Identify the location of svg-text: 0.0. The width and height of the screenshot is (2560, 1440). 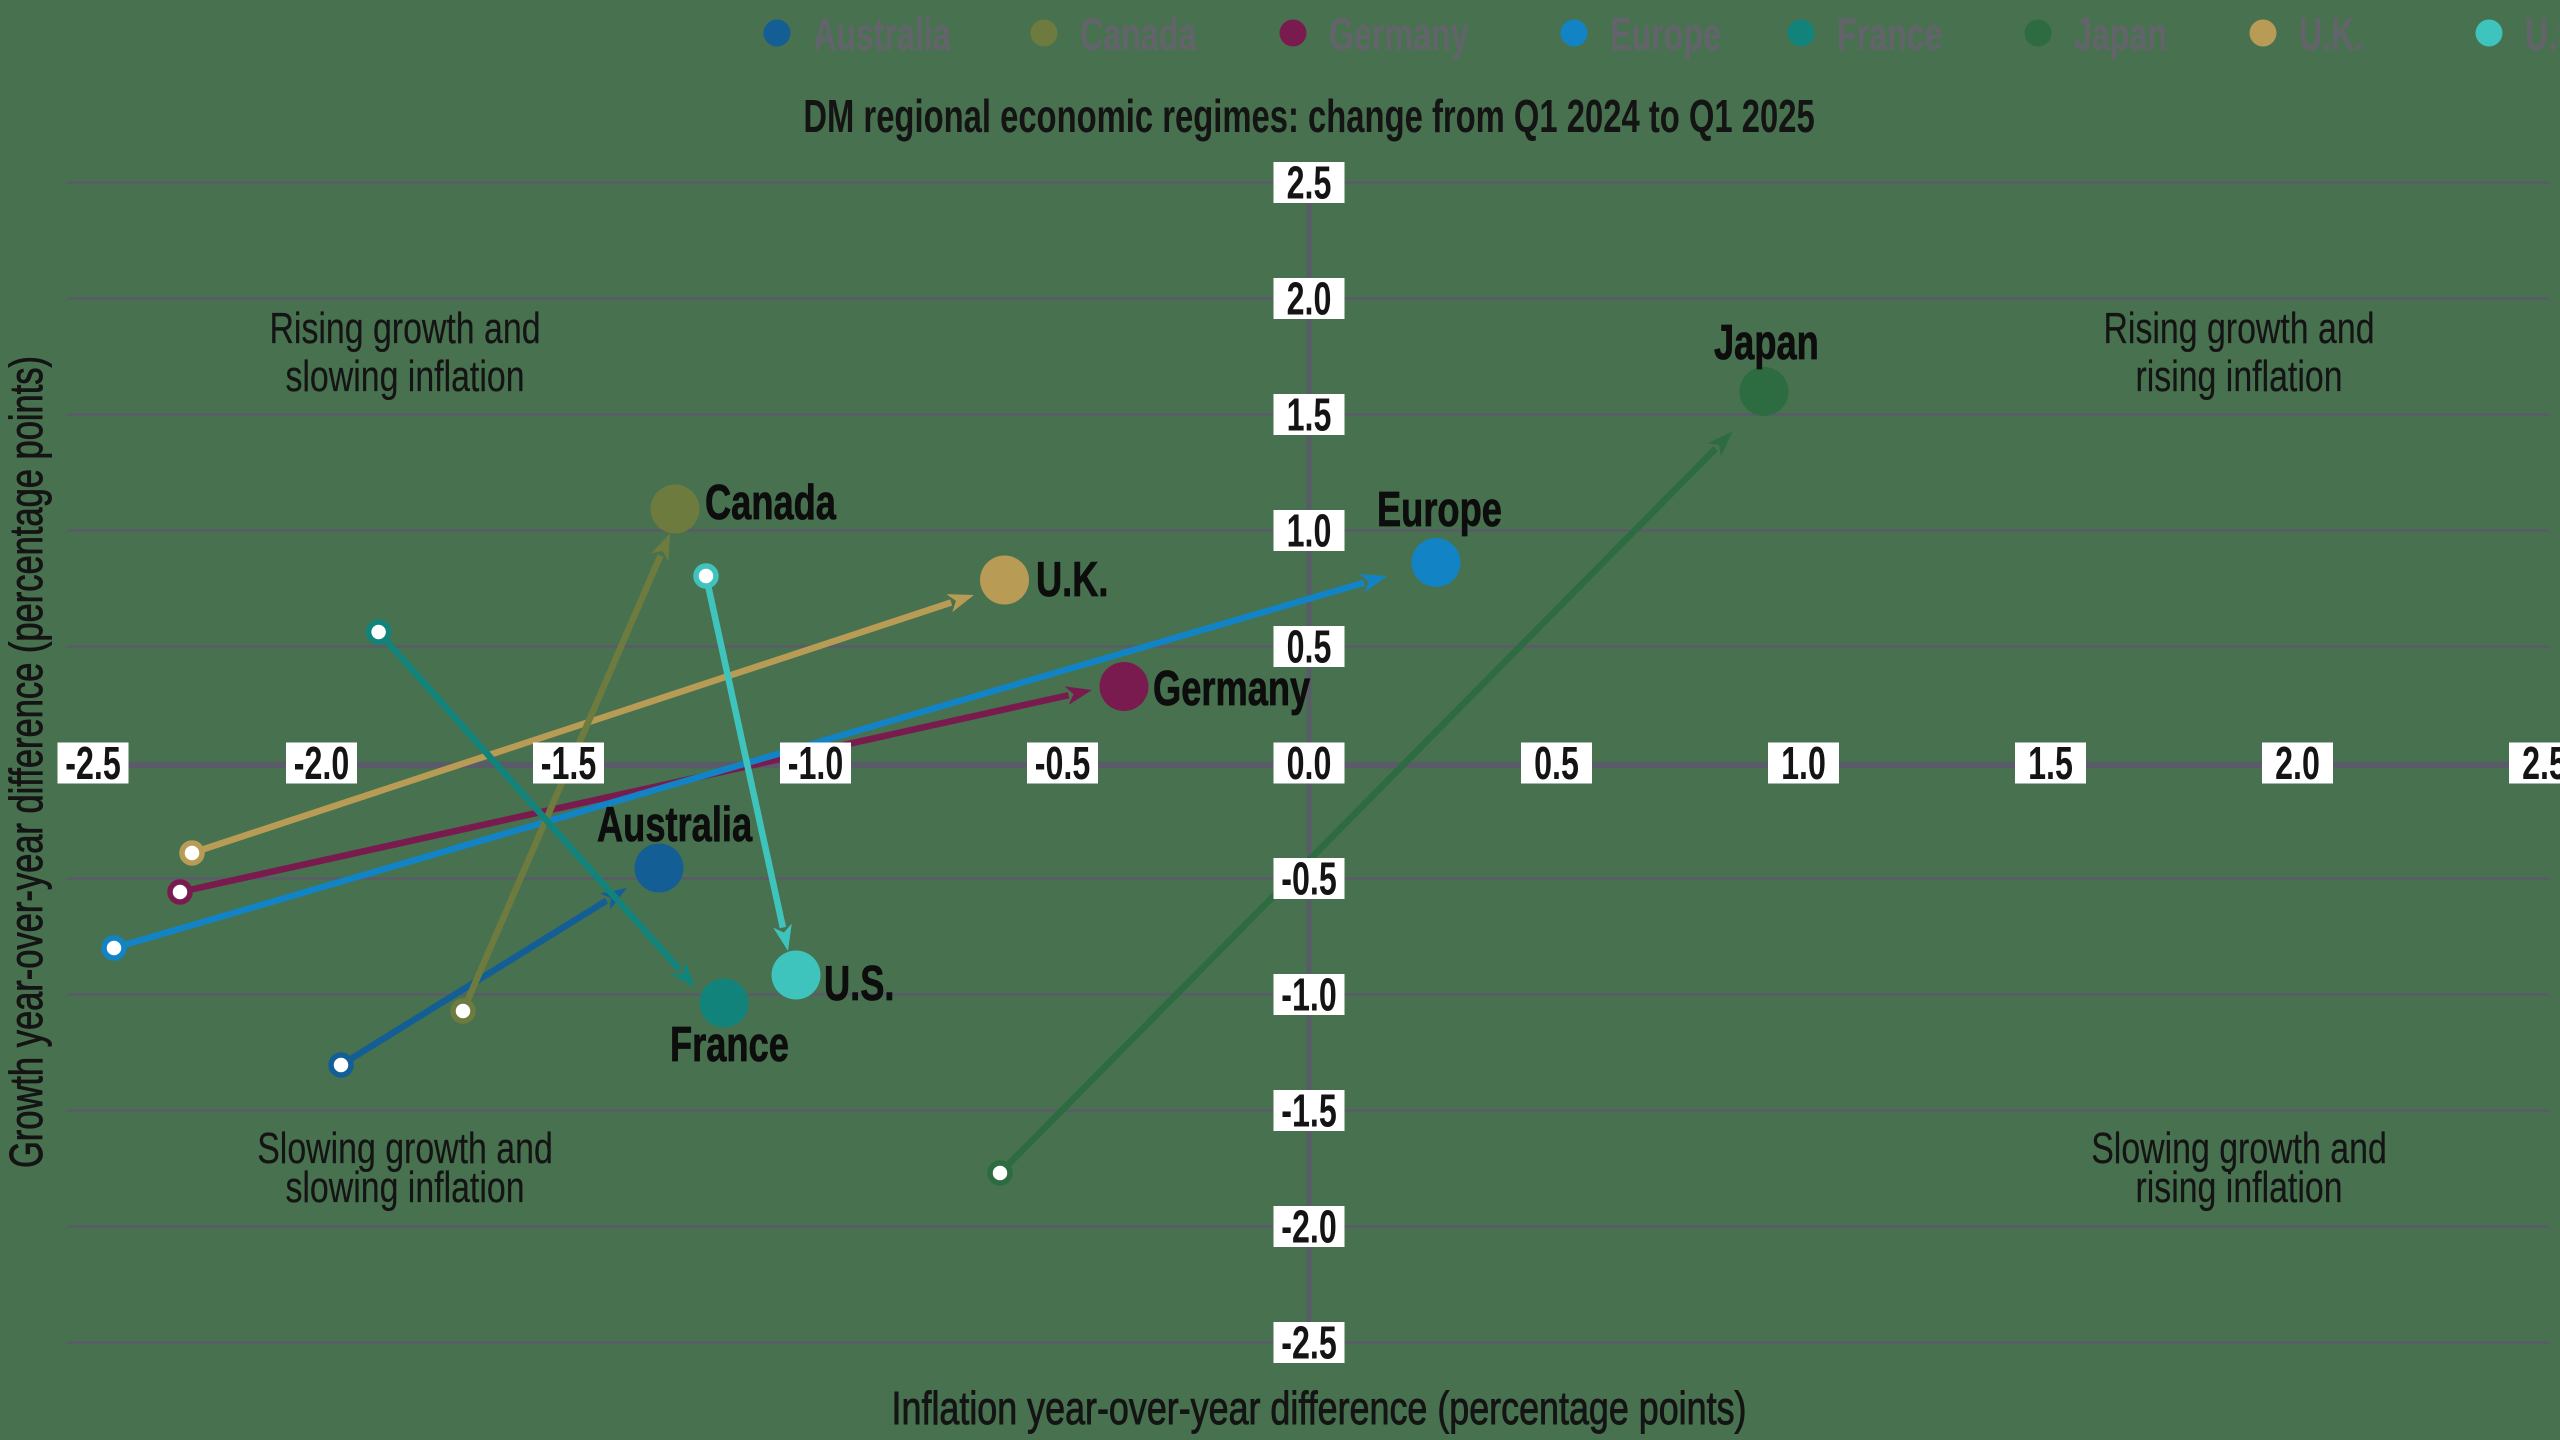
(1309, 763).